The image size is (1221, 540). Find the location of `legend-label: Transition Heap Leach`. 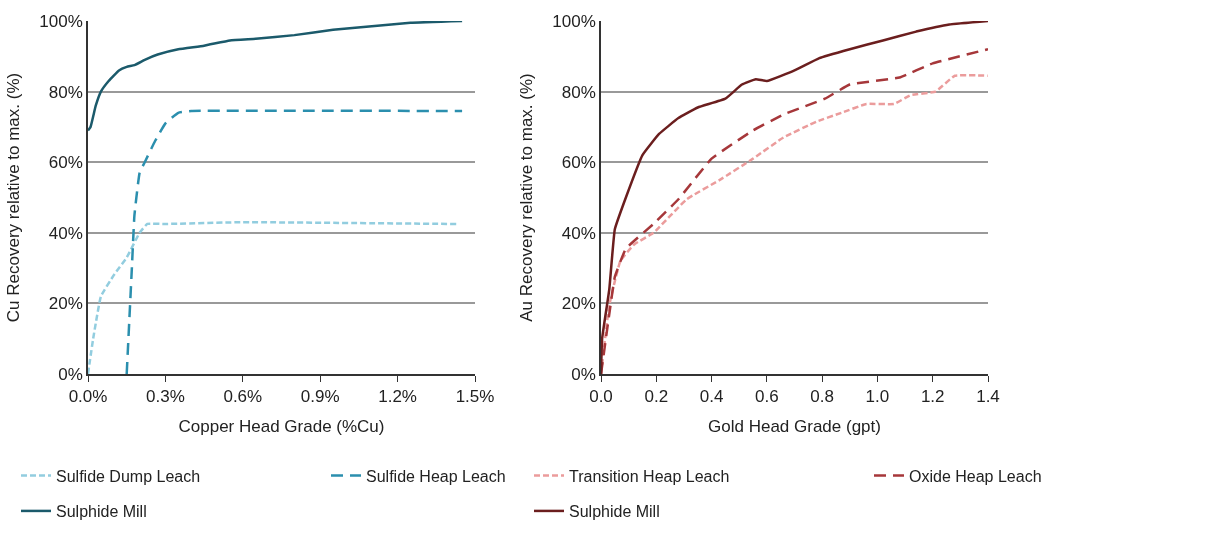

legend-label: Transition Heap Leach is located at coordinates (649, 476).